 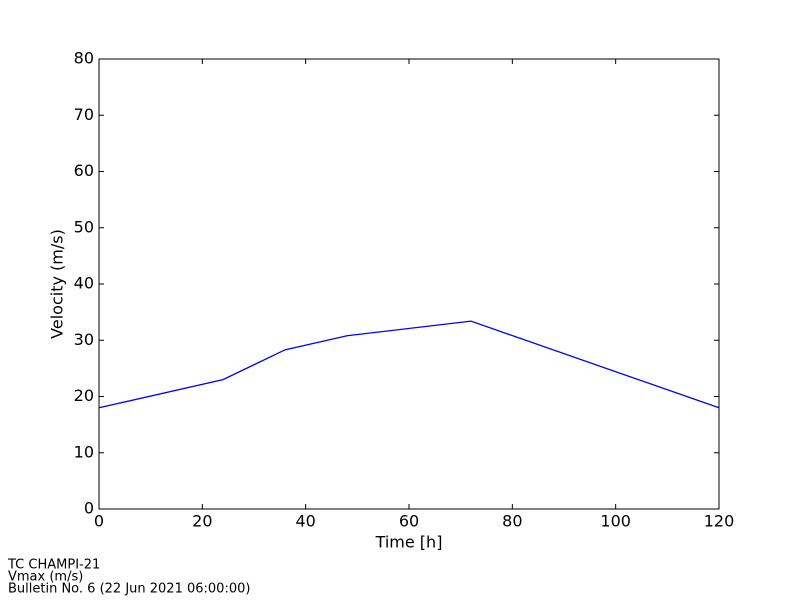 I want to click on y-tick-label: 80, so click(x=84, y=58).